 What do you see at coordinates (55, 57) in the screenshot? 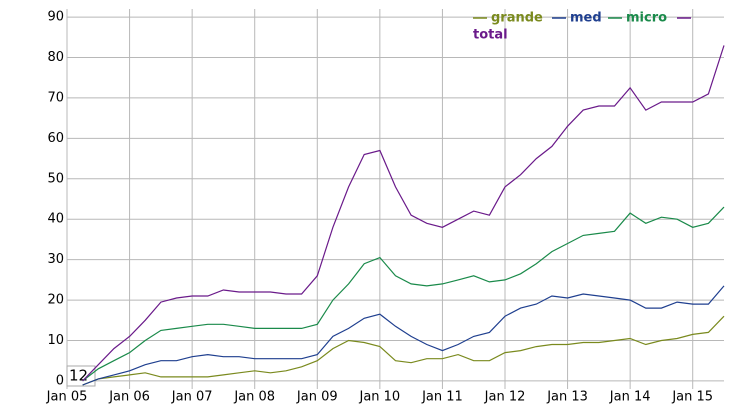
I see `y-tick-label: 80` at bounding box center [55, 57].